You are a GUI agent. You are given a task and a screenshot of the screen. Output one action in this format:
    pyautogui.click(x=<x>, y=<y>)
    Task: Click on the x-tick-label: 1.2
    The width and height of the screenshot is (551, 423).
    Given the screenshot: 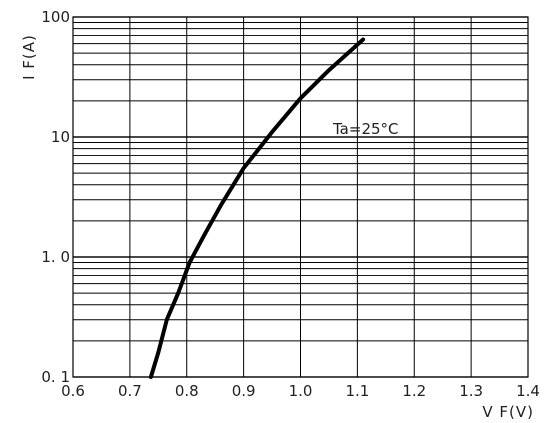 What is the action you would take?
    pyautogui.click(x=414, y=391)
    